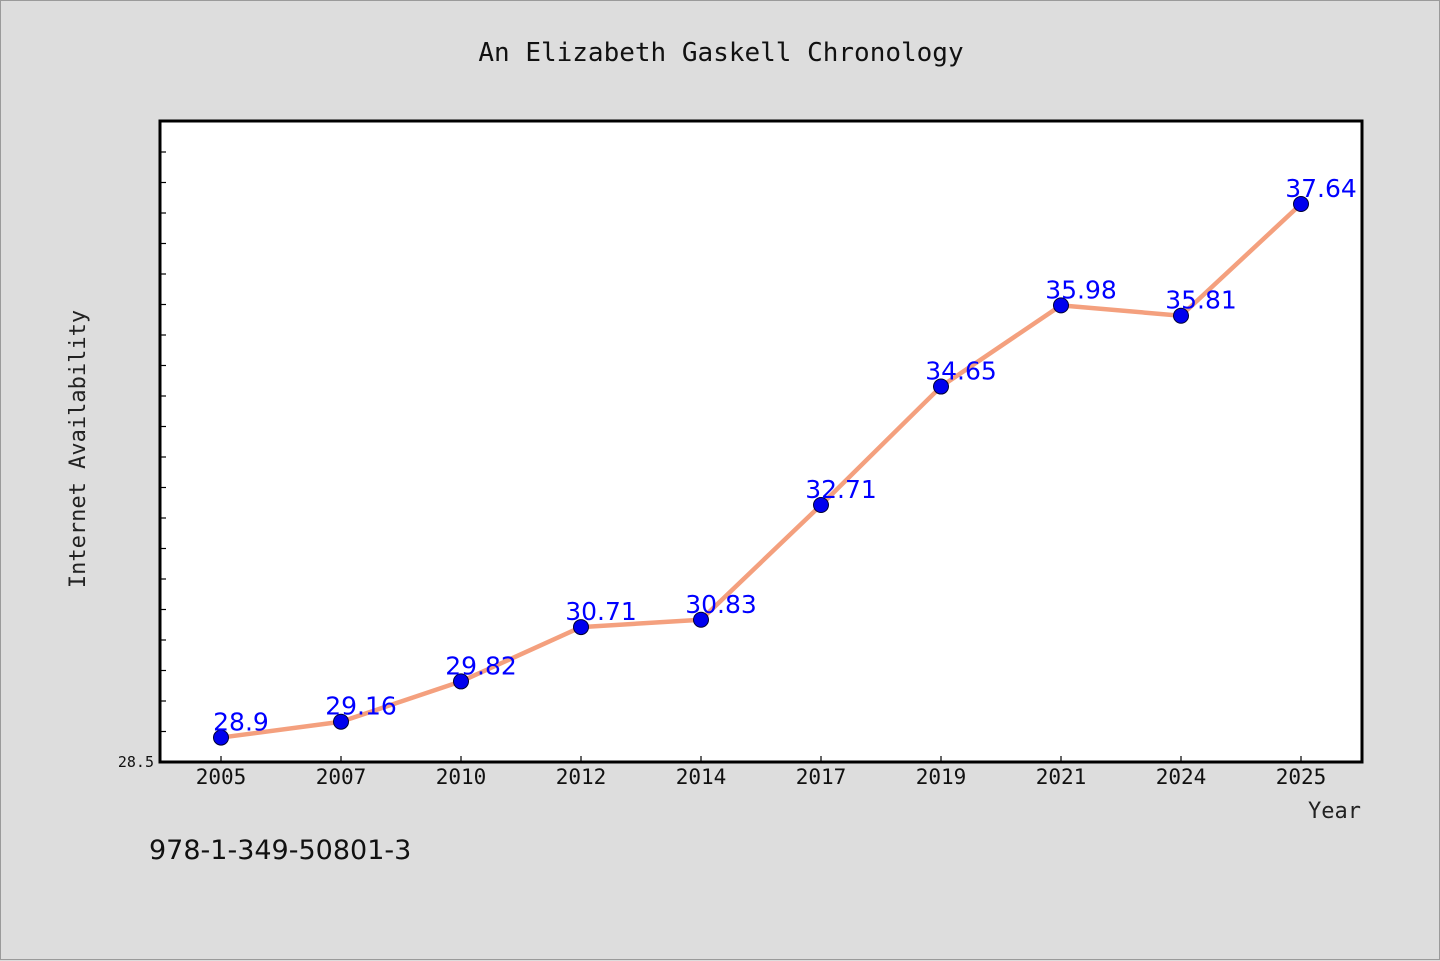  I want to click on x-tick-label: 2014, so click(701, 777).